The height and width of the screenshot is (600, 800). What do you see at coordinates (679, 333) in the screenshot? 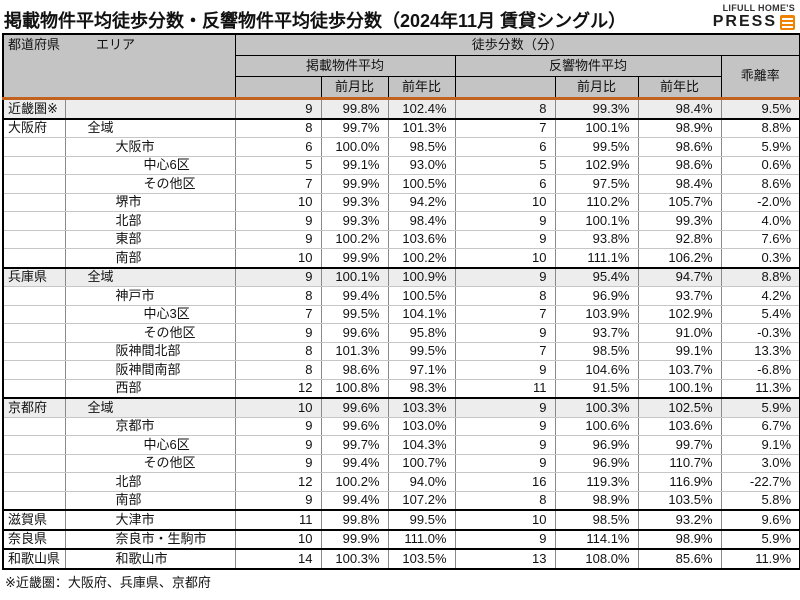
I see `response-yoy-cell: 91.0%` at bounding box center [679, 333].